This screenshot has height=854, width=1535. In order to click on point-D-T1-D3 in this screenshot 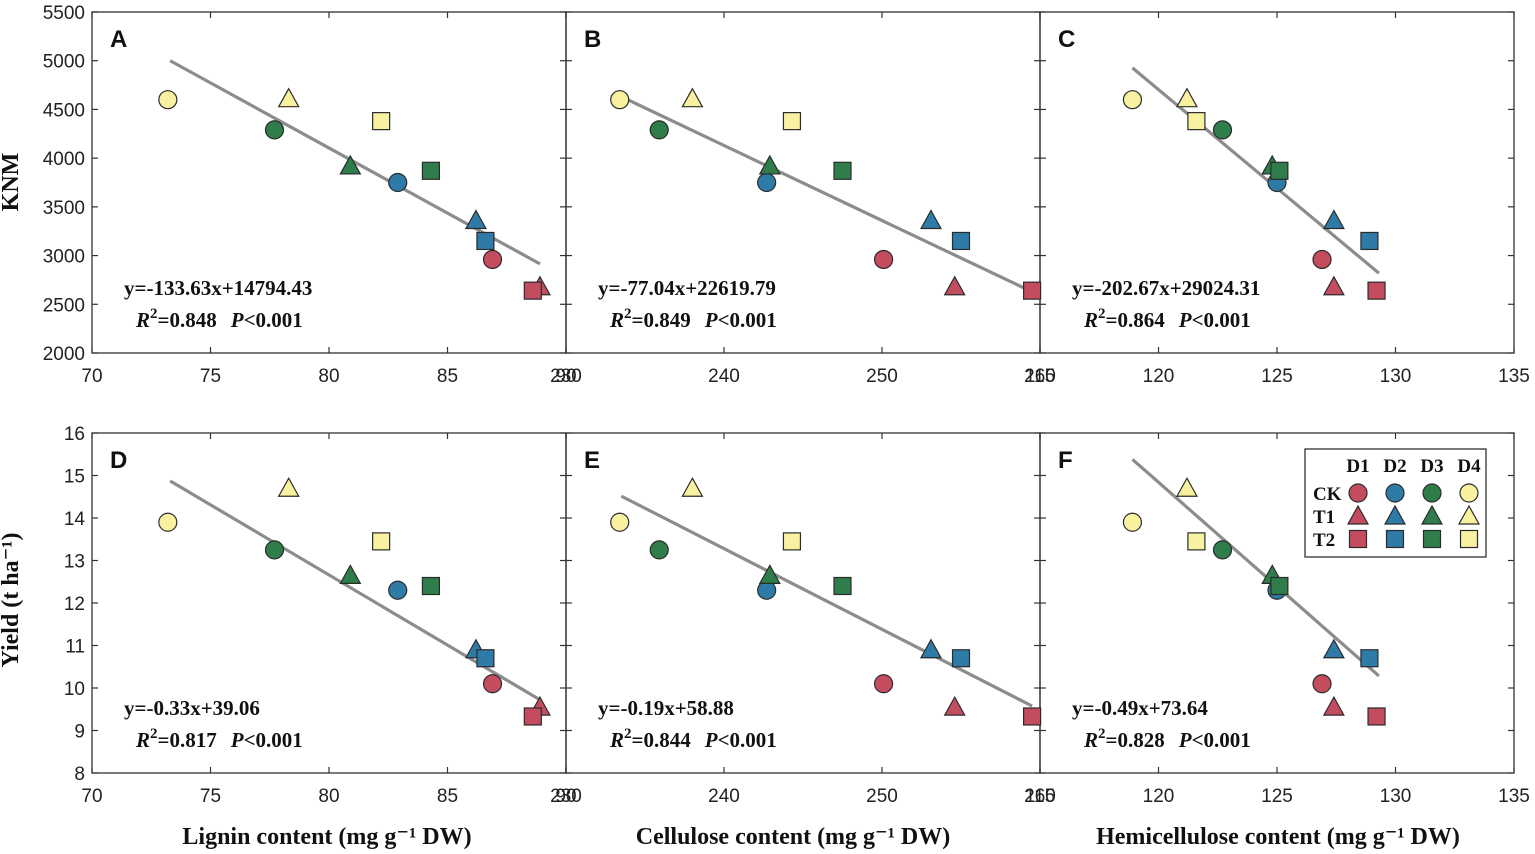, I will do `click(350, 574)`.